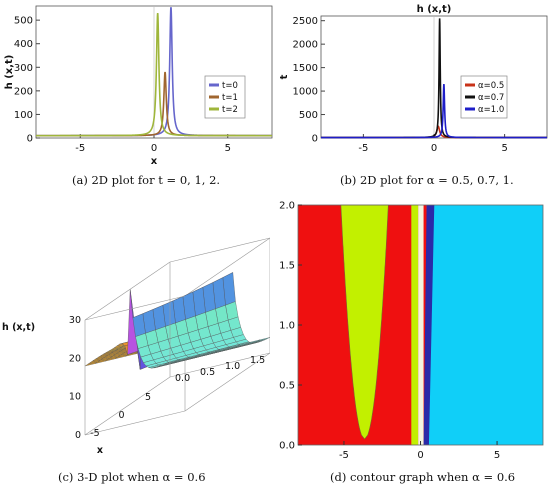 The height and width of the screenshot is (490, 550). What do you see at coordinates (23, 44) in the screenshot?
I see `y-tick-label: 400` at bounding box center [23, 44].